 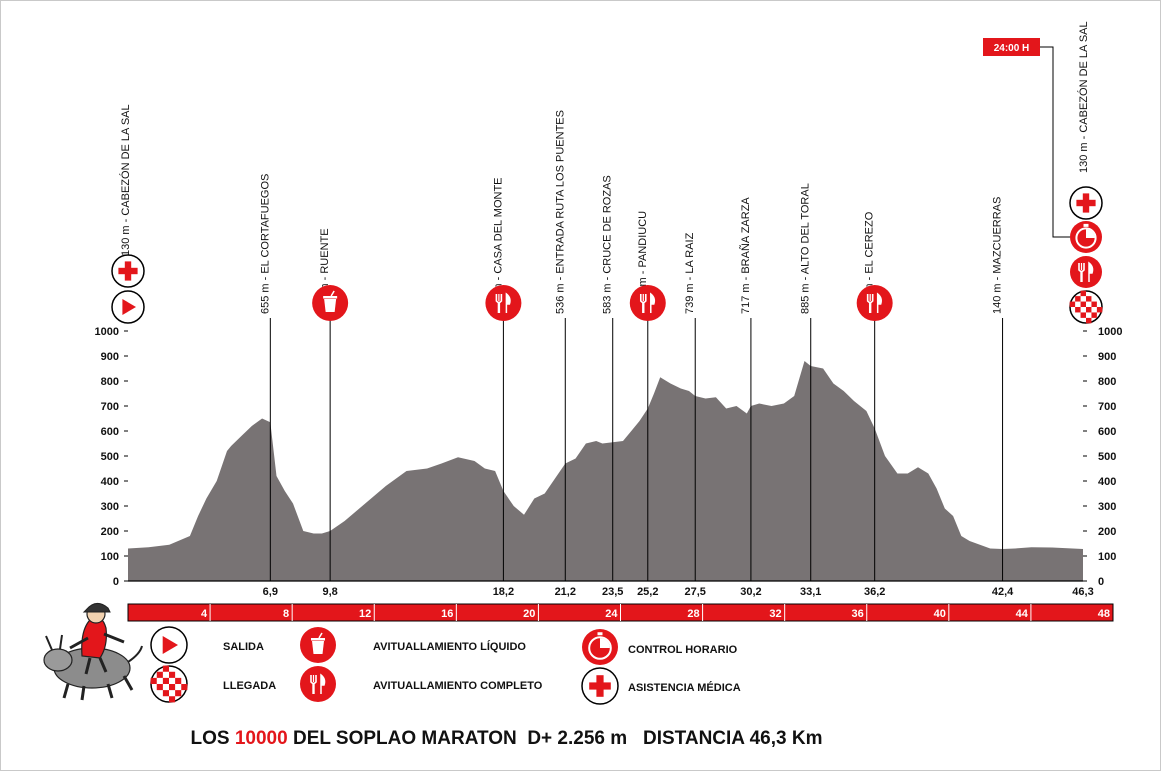 I want to click on km-bar-label: 8, so click(x=286, y=614).